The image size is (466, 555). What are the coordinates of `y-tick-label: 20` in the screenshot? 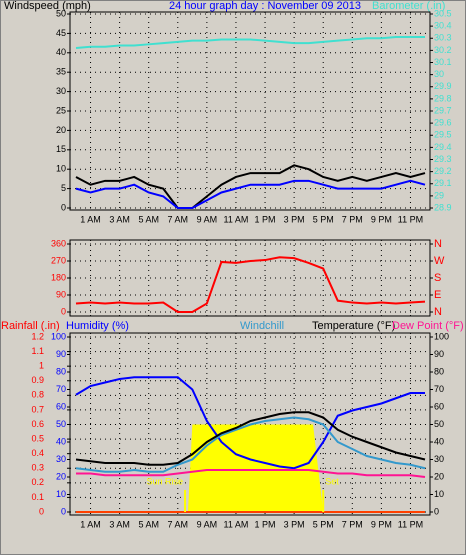 It's located at (61, 130).